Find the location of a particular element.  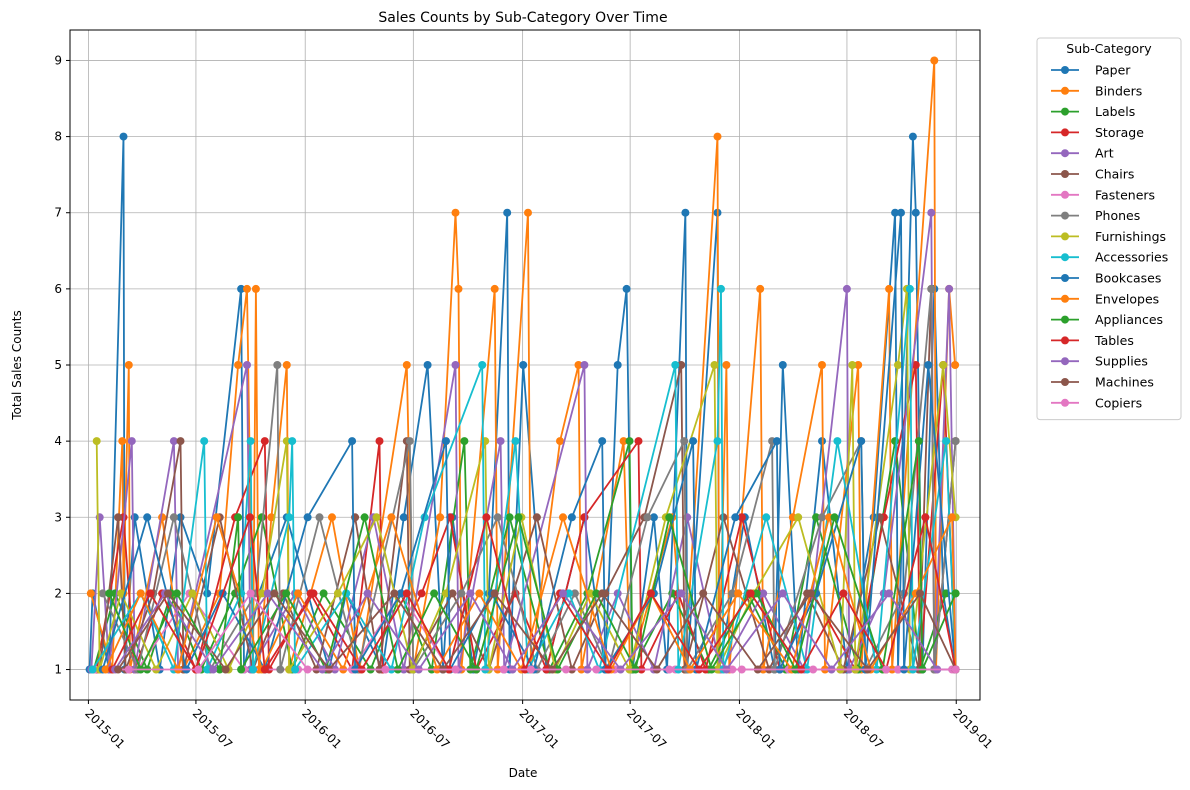

x-tick-label: 2018-07 is located at coordinates (863, 728).